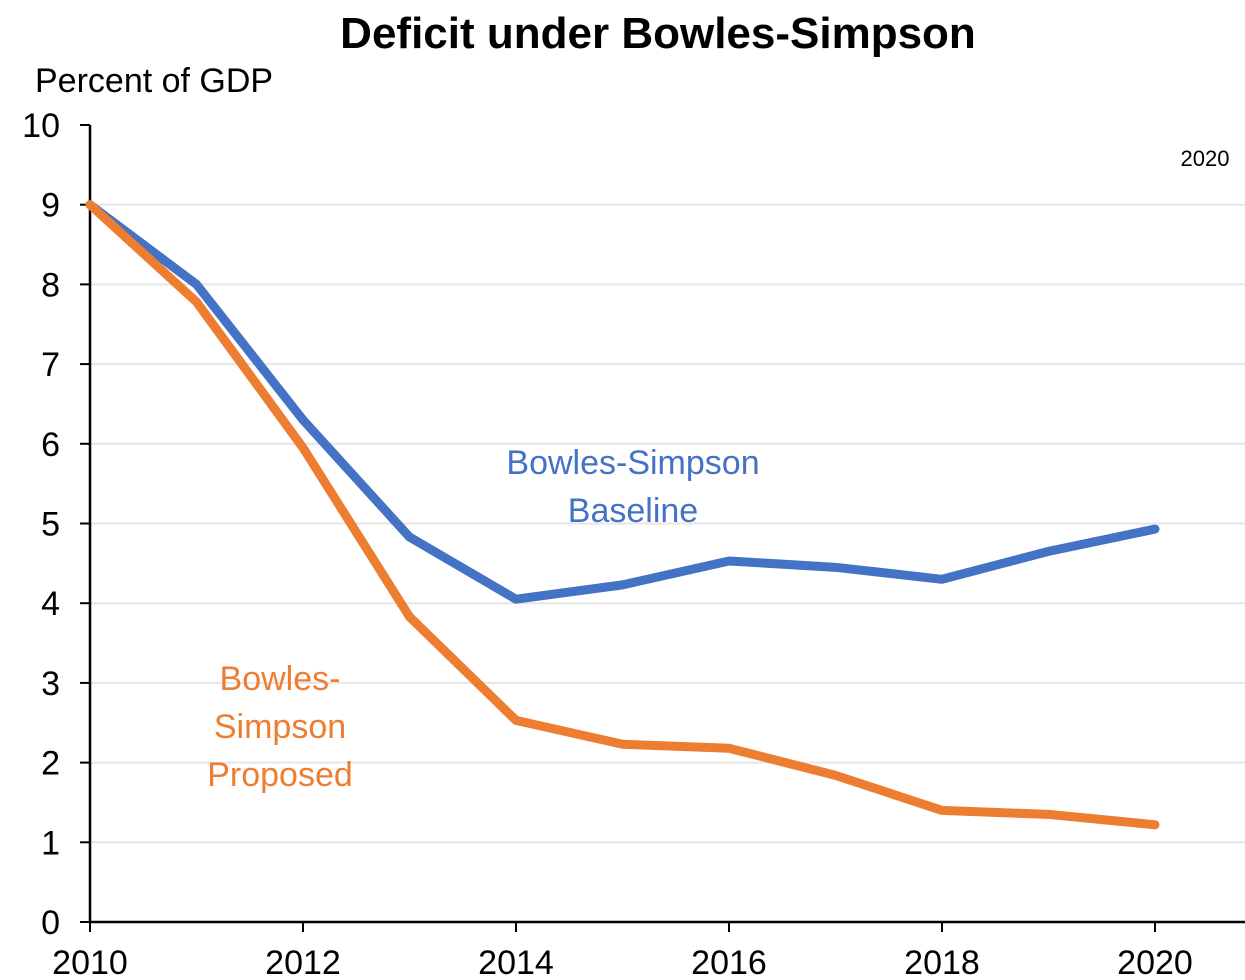 The width and height of the screenshot is (1245, 980). I want to click on series-label-line: Bowles-Simpson, so click(632, 463).